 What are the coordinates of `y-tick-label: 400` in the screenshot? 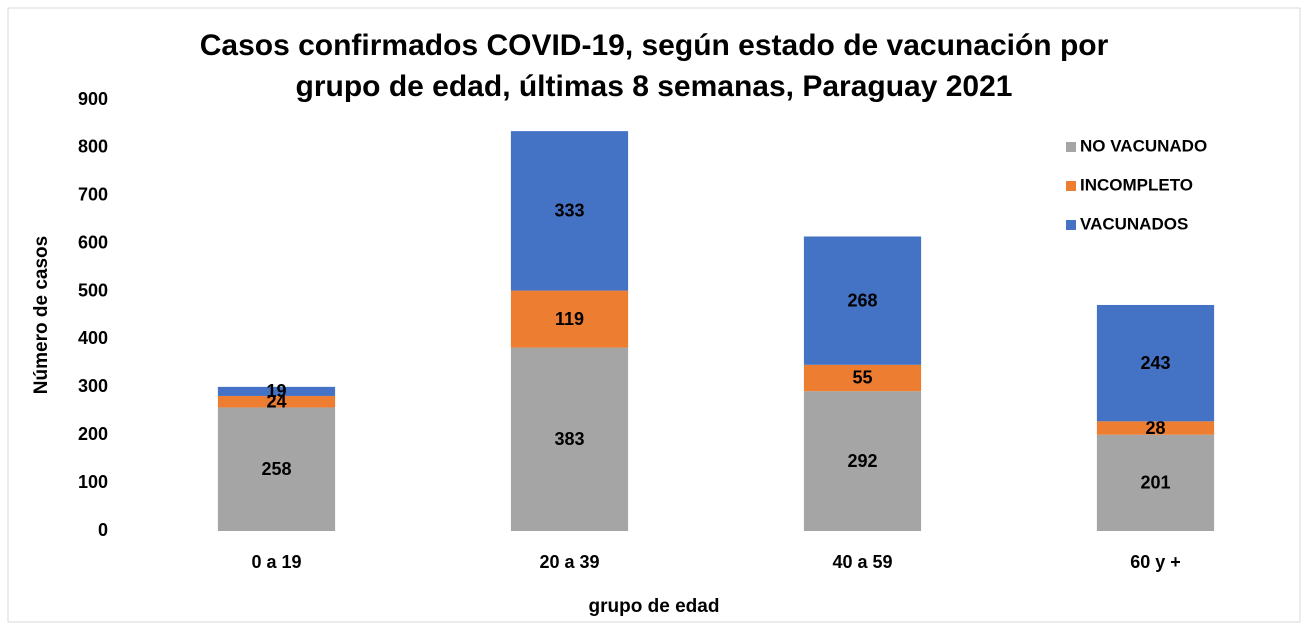 It's located at (93, 338).